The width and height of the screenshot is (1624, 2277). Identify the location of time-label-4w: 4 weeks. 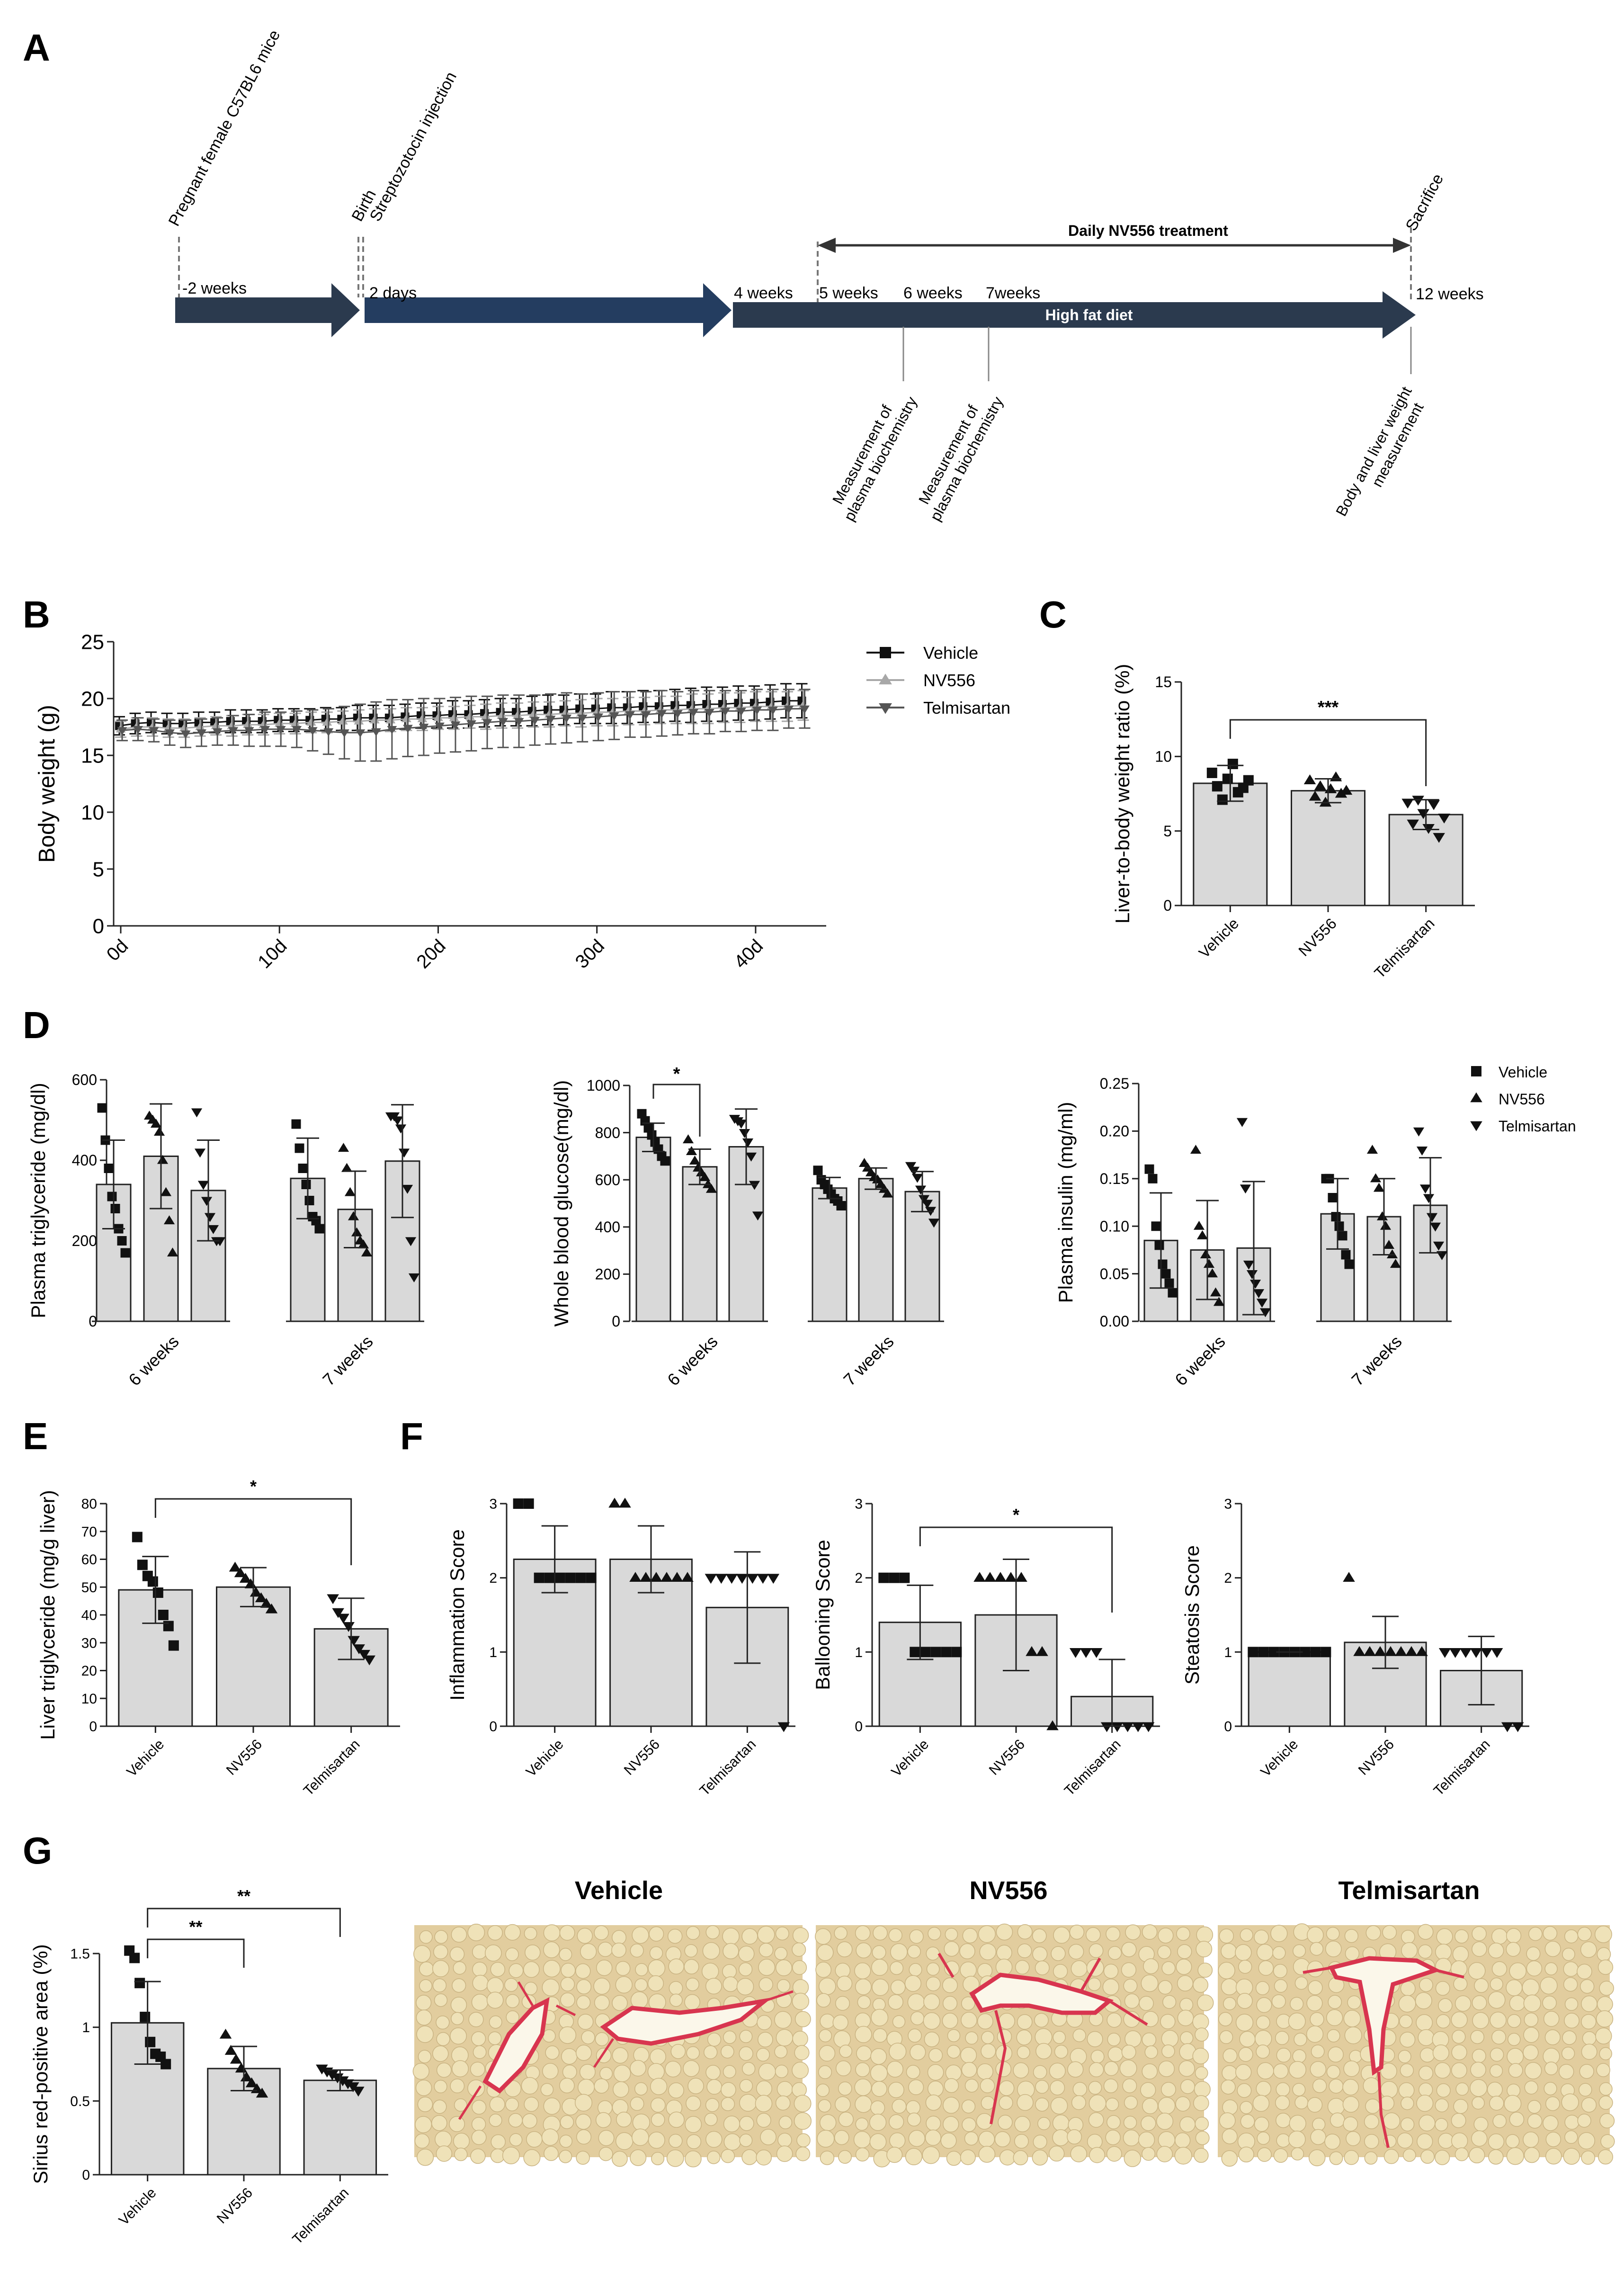
(764, 293).